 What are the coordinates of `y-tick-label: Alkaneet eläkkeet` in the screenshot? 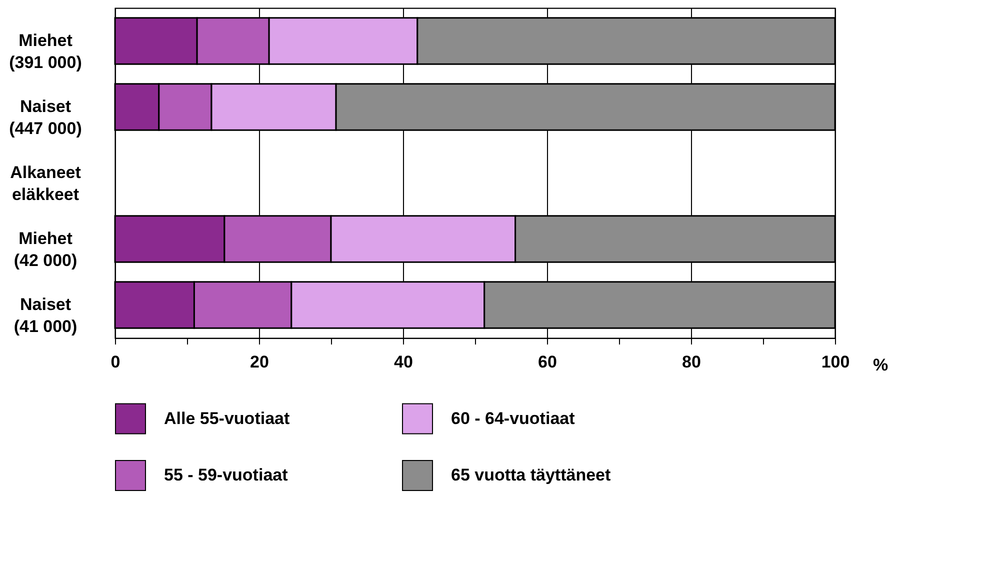 It's located at (46, 183).